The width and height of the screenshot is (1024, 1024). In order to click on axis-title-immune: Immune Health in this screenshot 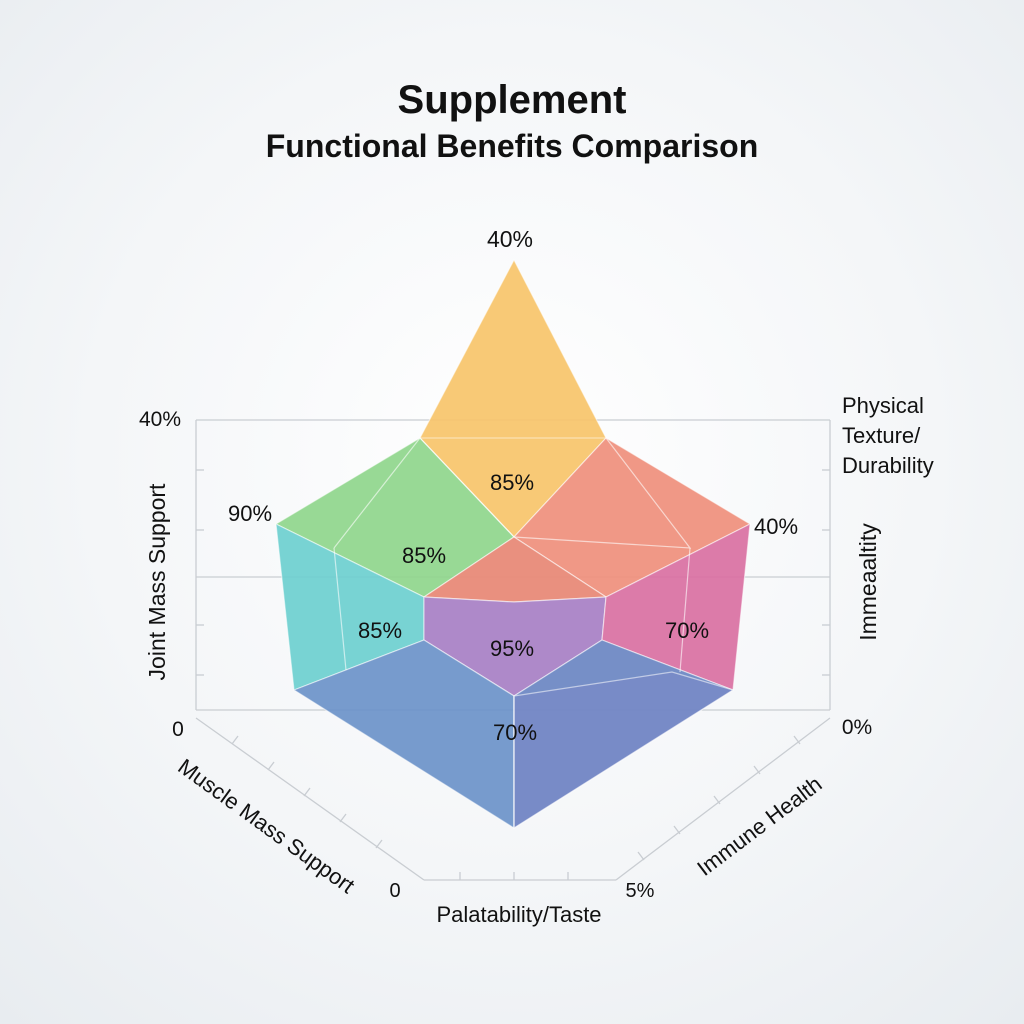, I will do `click(759, 826)`.